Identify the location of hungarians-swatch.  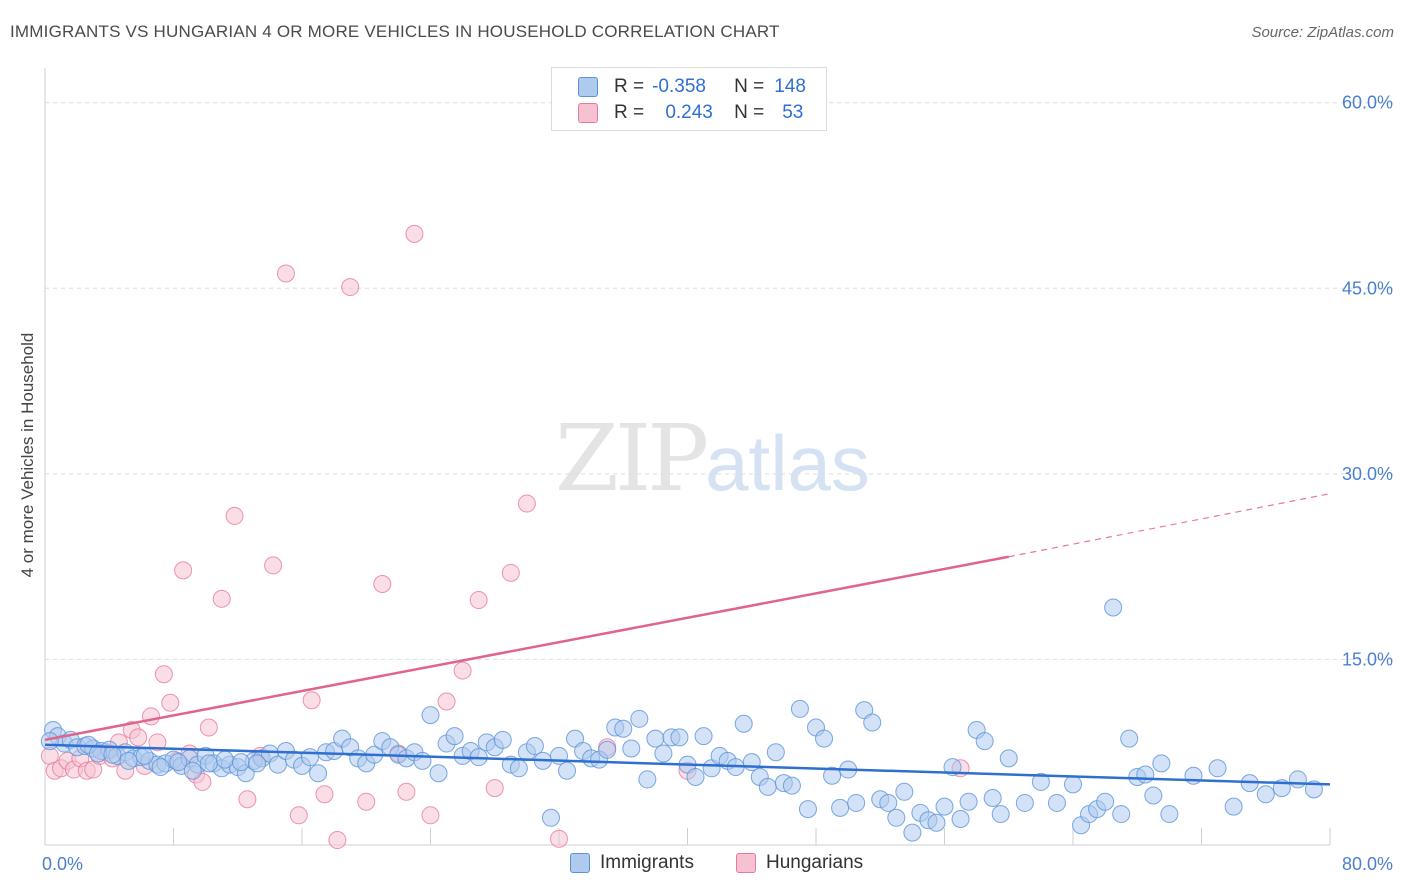
(588, 113).